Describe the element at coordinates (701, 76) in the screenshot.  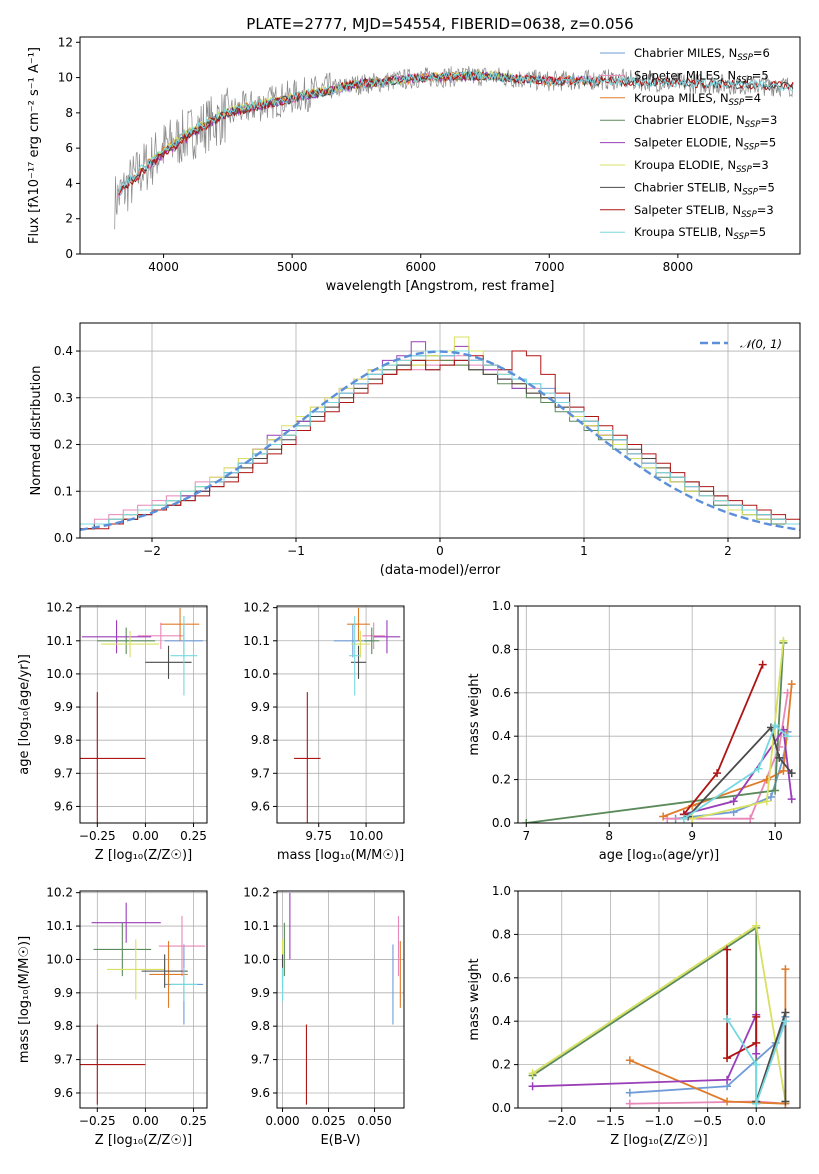
I see `legend-entry-label: Salpeter MILES, NSSP=5` at that location.